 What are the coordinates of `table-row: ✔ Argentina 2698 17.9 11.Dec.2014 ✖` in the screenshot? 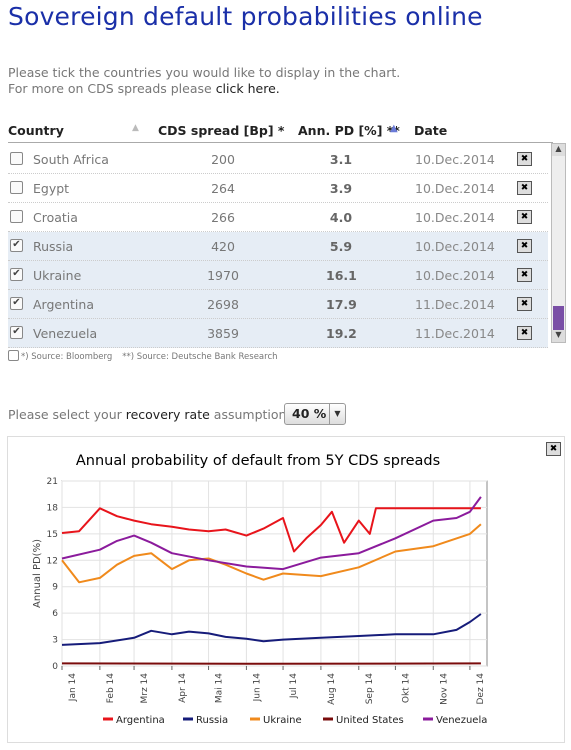 It's located at (278, 304).